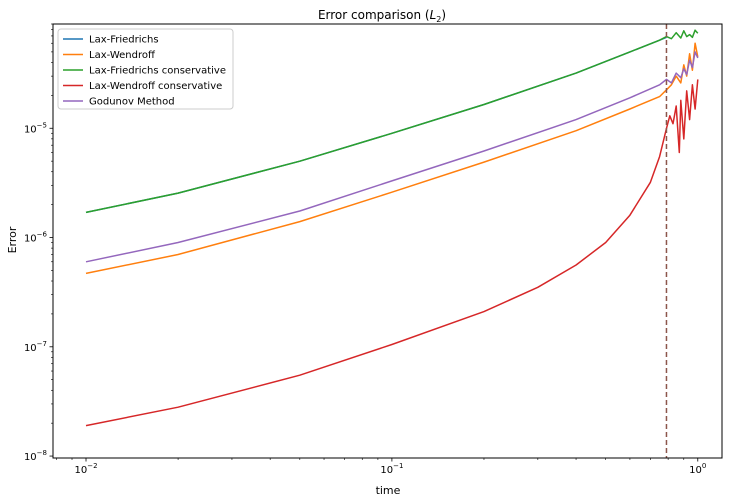 The height and width of the screenshot is (502, 733). Describe the element at coordinates (391, 469) in the screenshot. I see `x-tick-label: 10⁻¹` at that location.